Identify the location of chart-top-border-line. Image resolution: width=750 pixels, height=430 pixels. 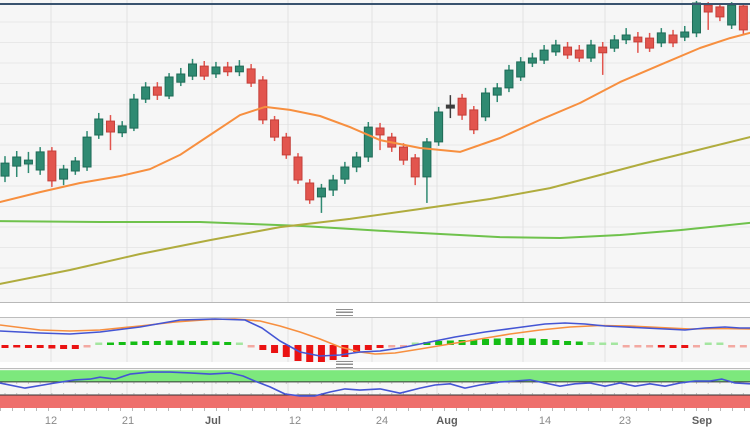
(375, 4).